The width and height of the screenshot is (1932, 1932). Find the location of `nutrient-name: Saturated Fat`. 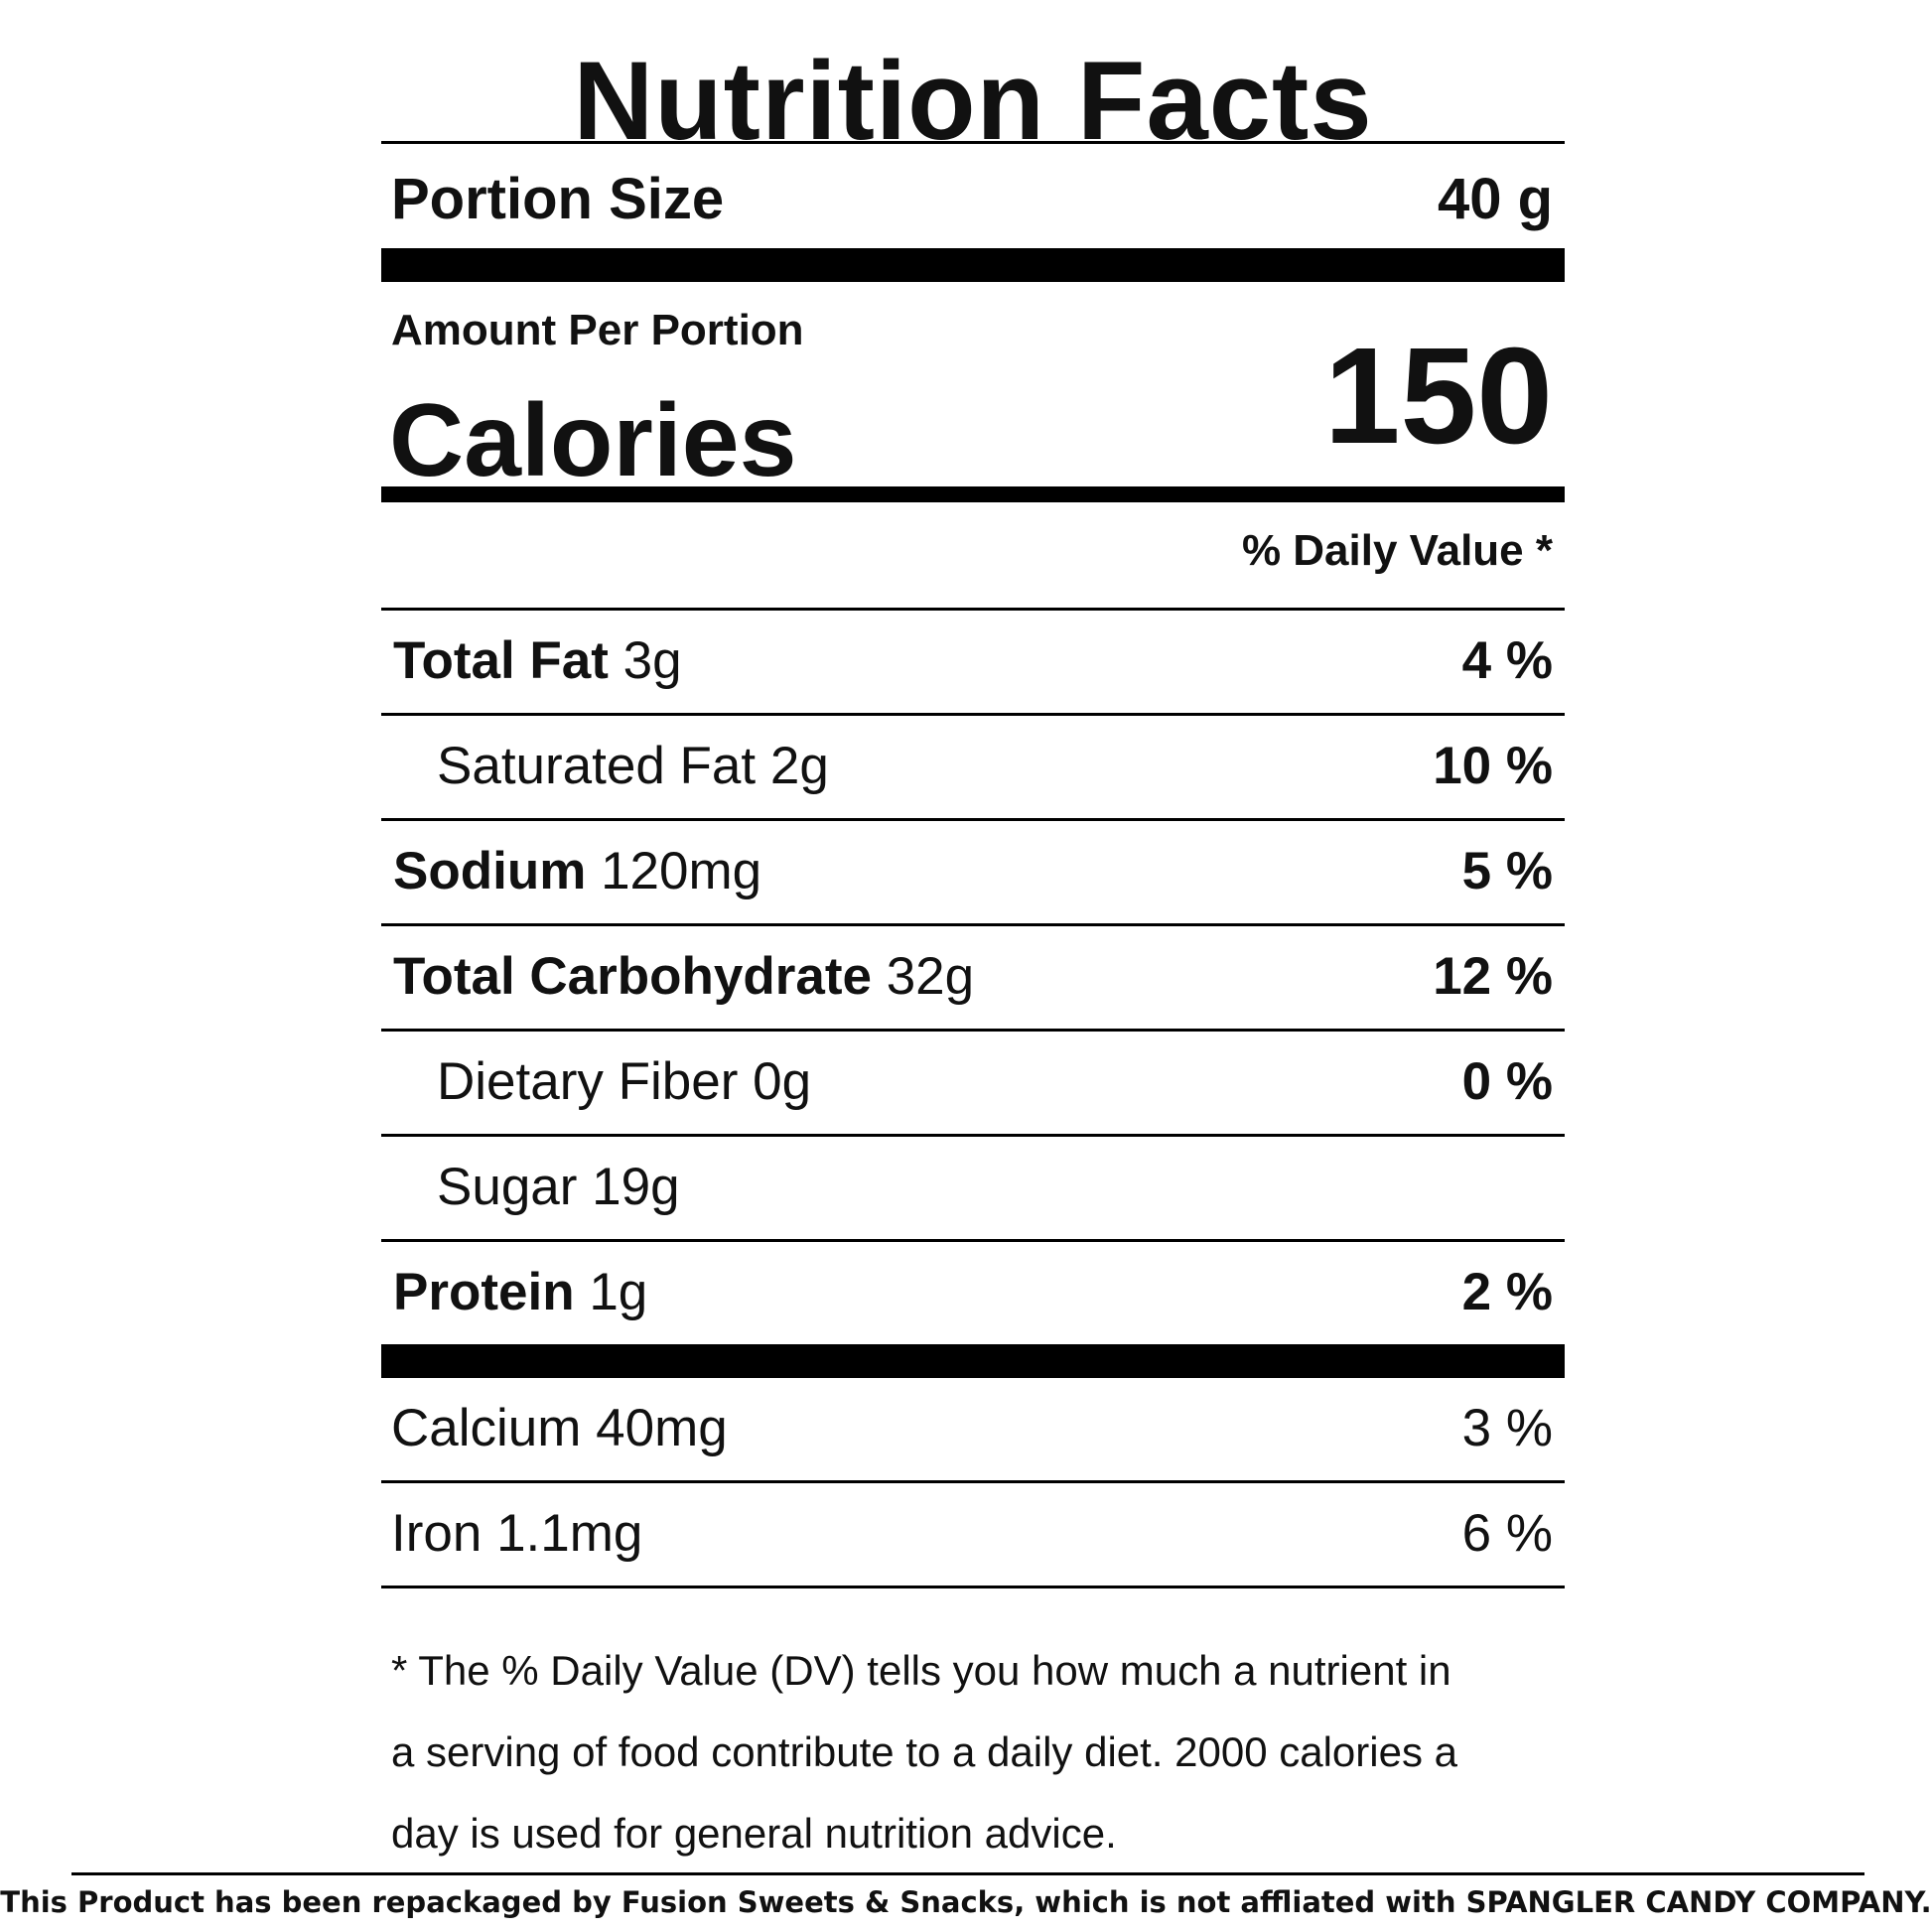

nutrient-name: Saturated Fat is located at coordinates (597, 766).